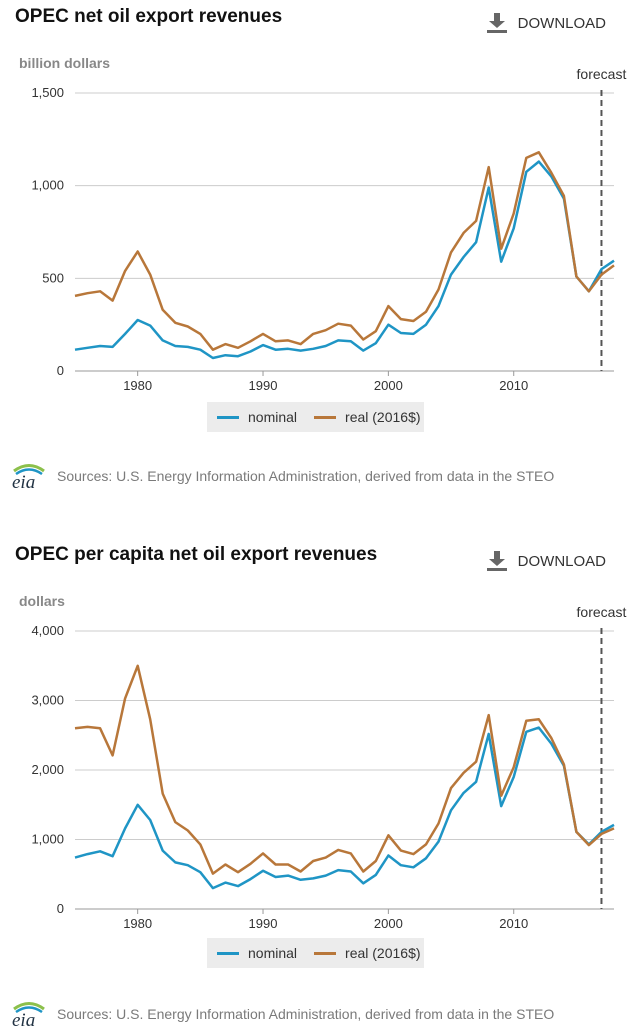 This screenshot has height=1035, width=636. I want to click on chart-2-y-unit: dollars, so click(42, 601).